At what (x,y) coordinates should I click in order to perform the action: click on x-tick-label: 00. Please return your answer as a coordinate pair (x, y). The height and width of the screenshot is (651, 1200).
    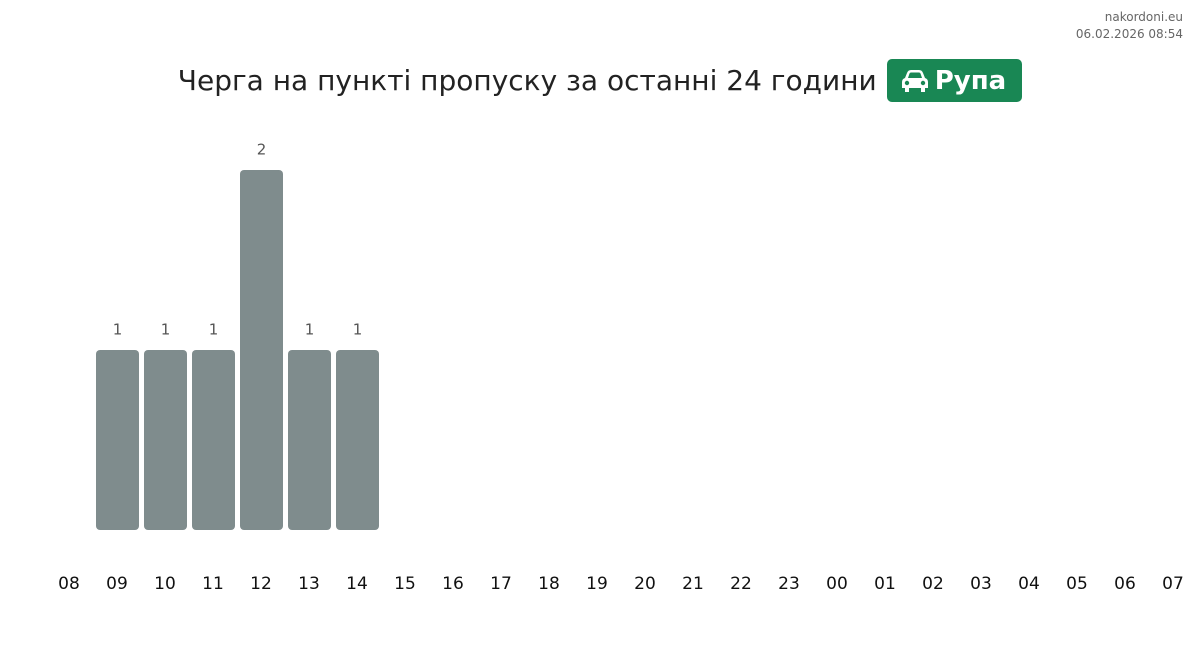
    Looking at the image, I should click on (837, 584).